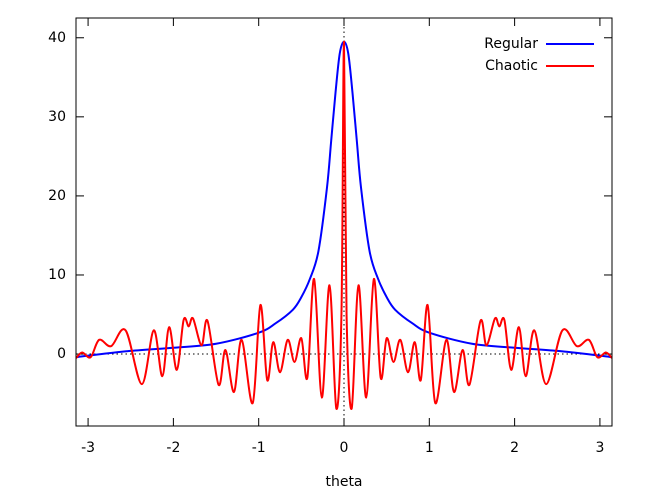 This screenshot has width=664, height=498. What do you see at coordinates (511, 66) in the screenshot?
I see `legend-label: Chaotic` at bounding box center [511, 66].